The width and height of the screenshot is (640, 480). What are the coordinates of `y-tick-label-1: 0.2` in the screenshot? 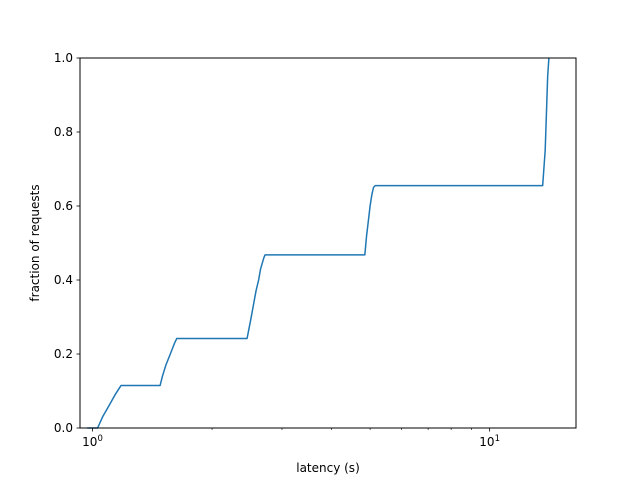 It's located at (63, 354).